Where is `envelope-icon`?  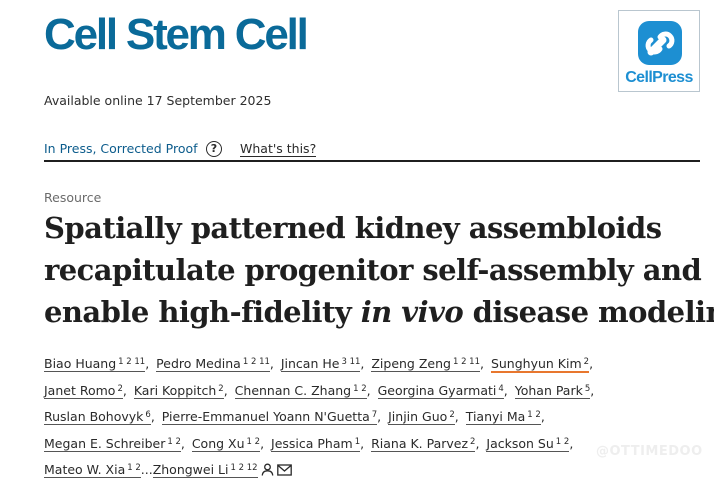
envelope-icon is located at coordinates (284, 470).